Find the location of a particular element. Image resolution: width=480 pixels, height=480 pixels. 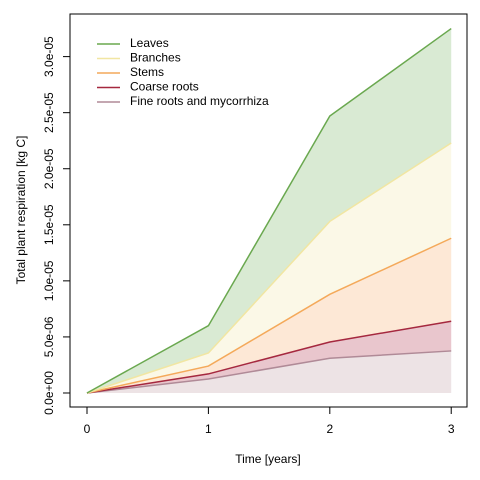

y-axis-label: Total plant respiration [kg C] is located at coordinates (21, 210).